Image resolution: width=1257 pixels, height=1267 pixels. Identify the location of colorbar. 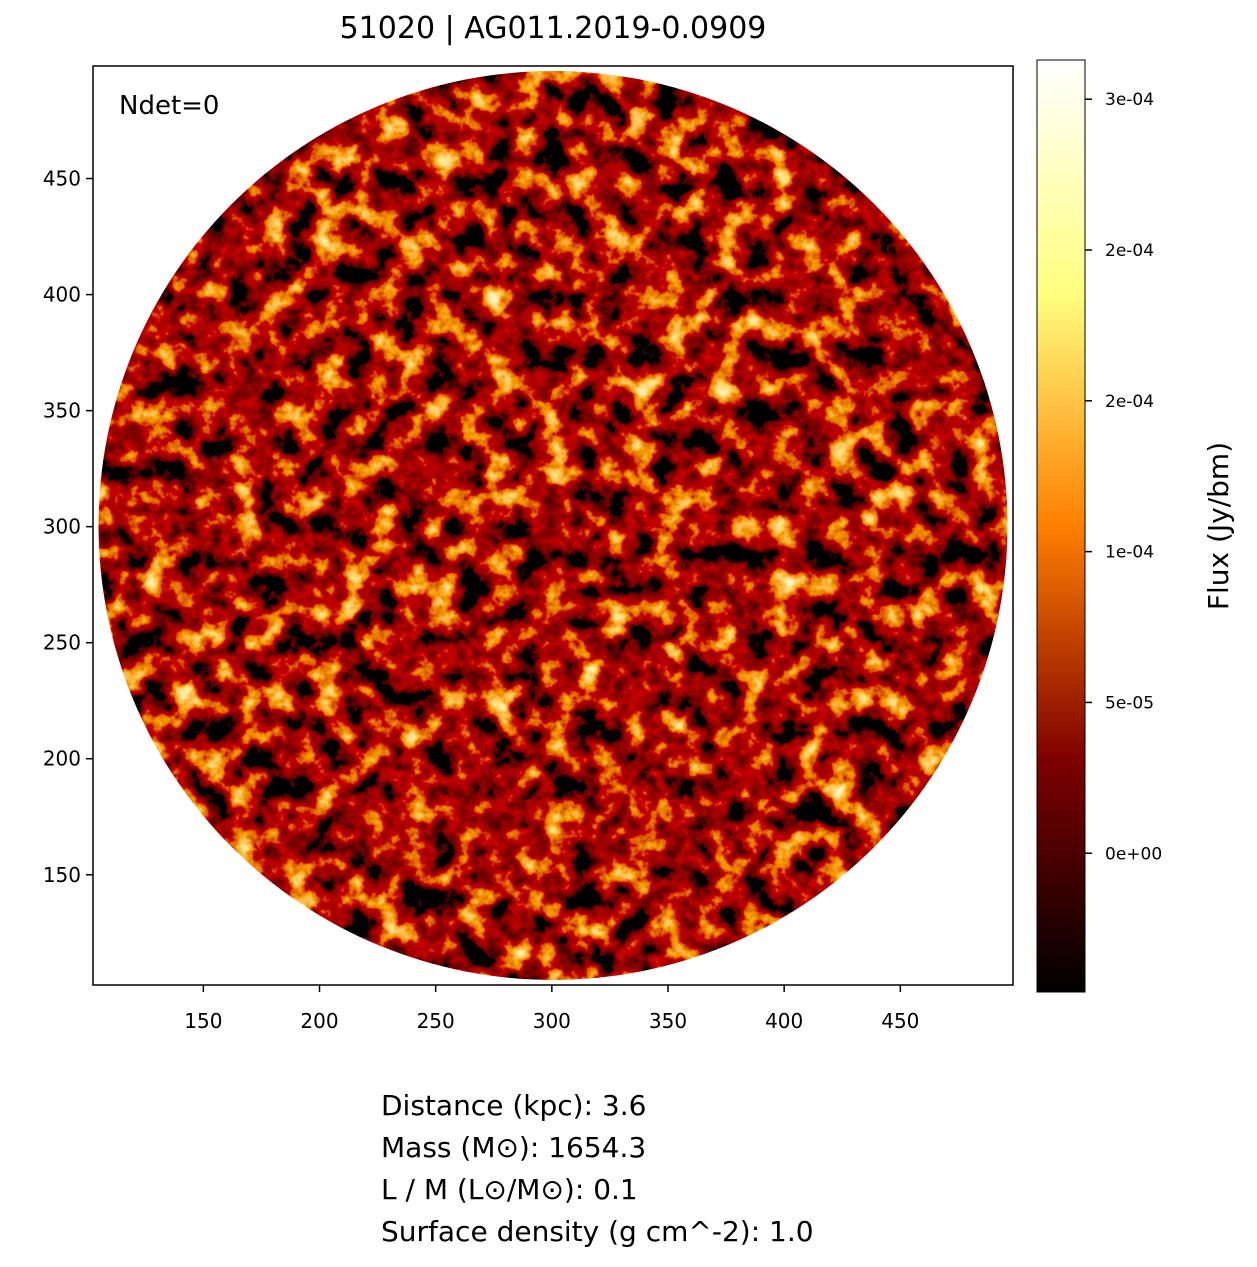
(1061, 526).